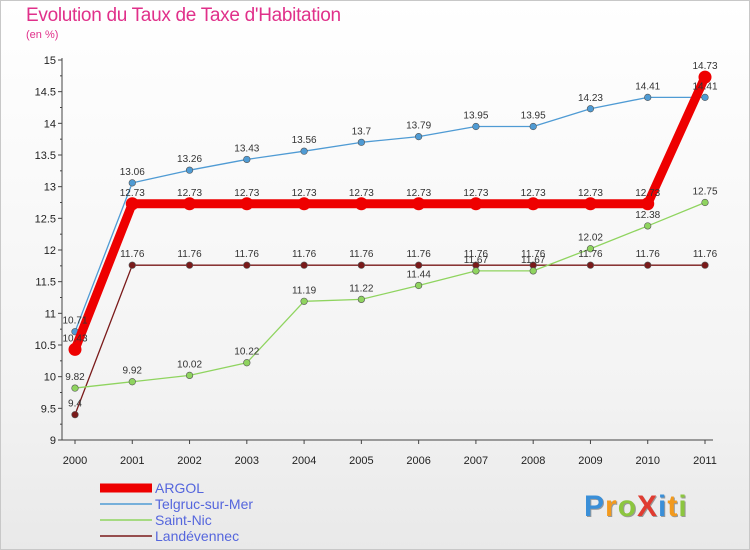  What do you see at coordinates (133, 371) in the screenshot?
I see `data-label: 9.92` at bounding box center [133, 371].